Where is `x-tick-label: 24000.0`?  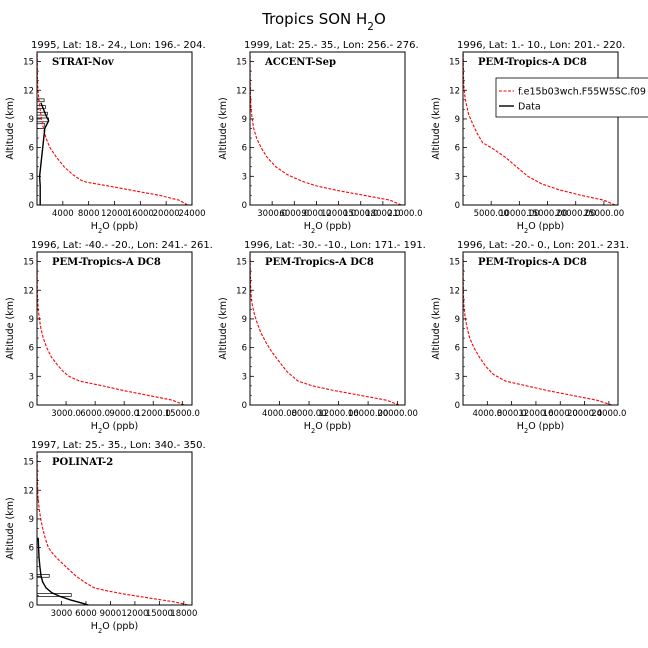
x-tick-label: 24000.0 is located at coordinates (608, 414).